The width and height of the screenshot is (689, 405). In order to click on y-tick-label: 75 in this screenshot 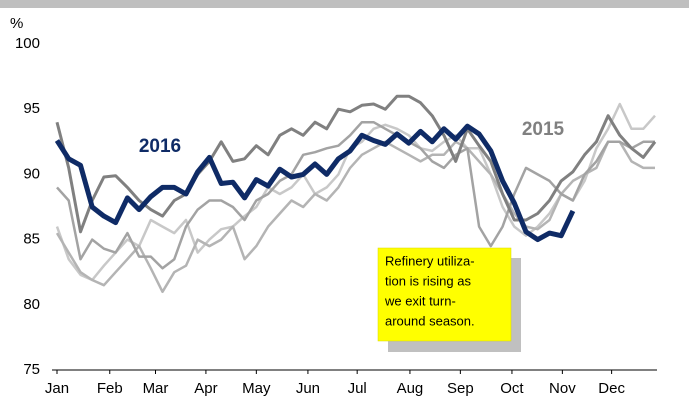, I will do `click(31, 369)`.